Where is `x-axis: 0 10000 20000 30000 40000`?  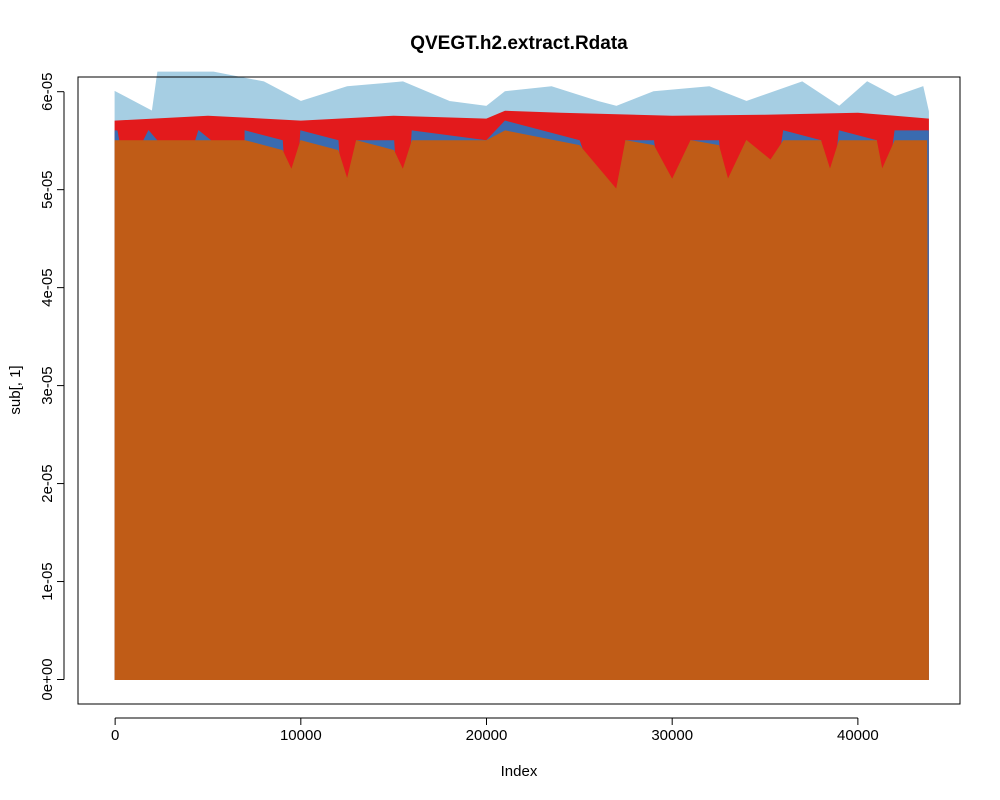
x-axis: 0 10000 20000 30000 40000 is located at coordinates (495, 730).